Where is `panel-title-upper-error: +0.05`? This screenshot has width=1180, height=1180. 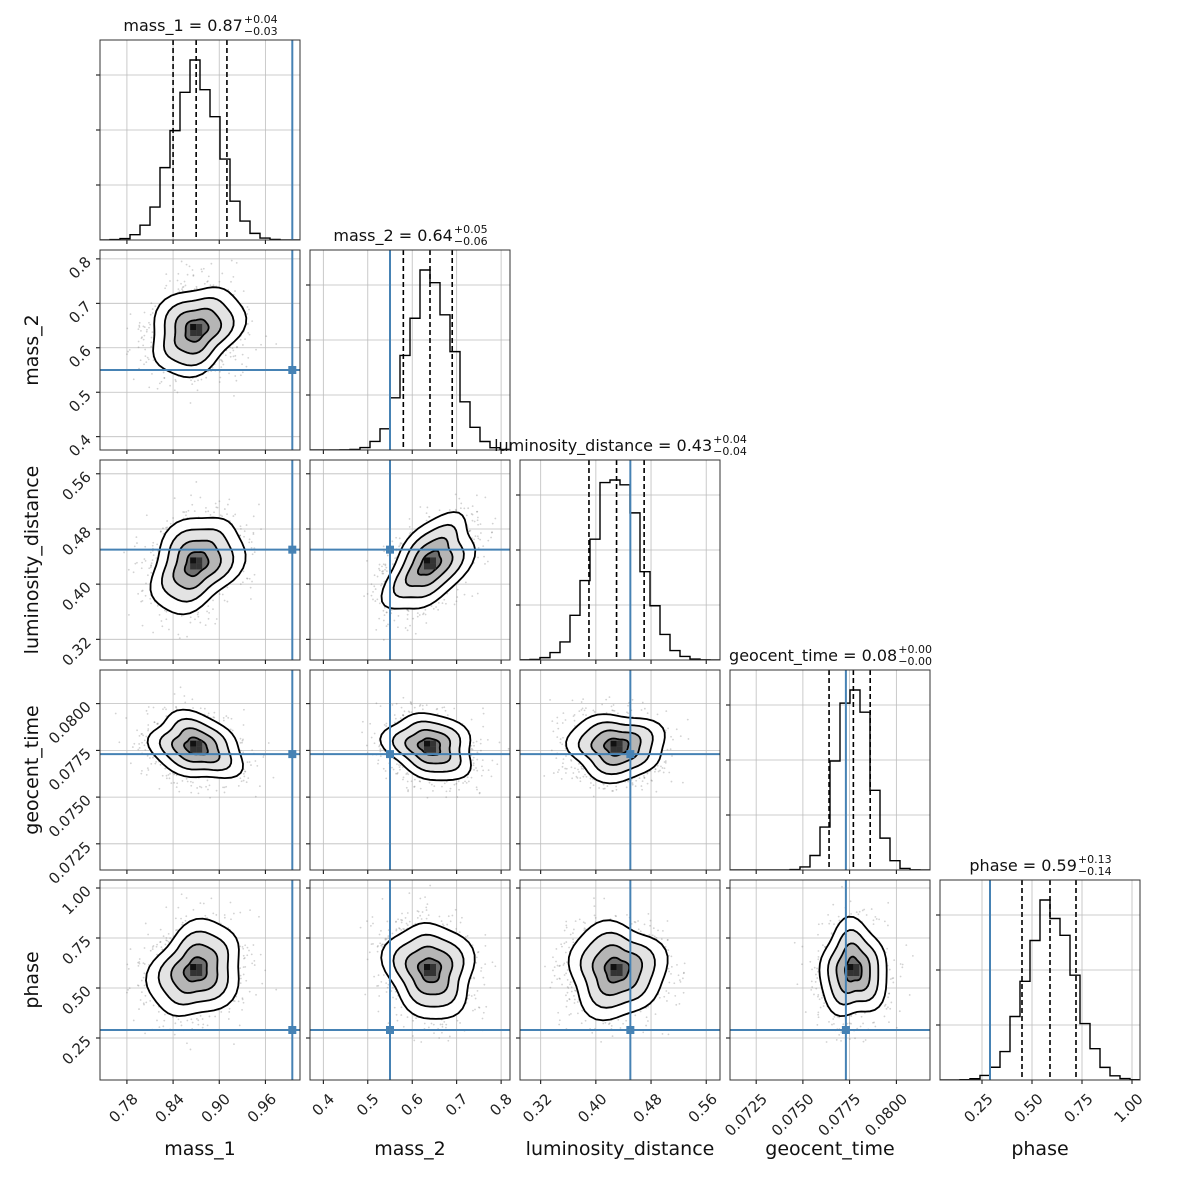 panel-title-upper-error: +0.05 is located at coordinates (471, 229).